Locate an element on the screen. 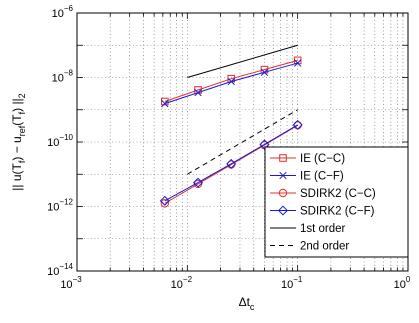 The width and height of the screenshot is (419, 323). x-tick-label: 10⁻³ is located at coordinates (71, 283).